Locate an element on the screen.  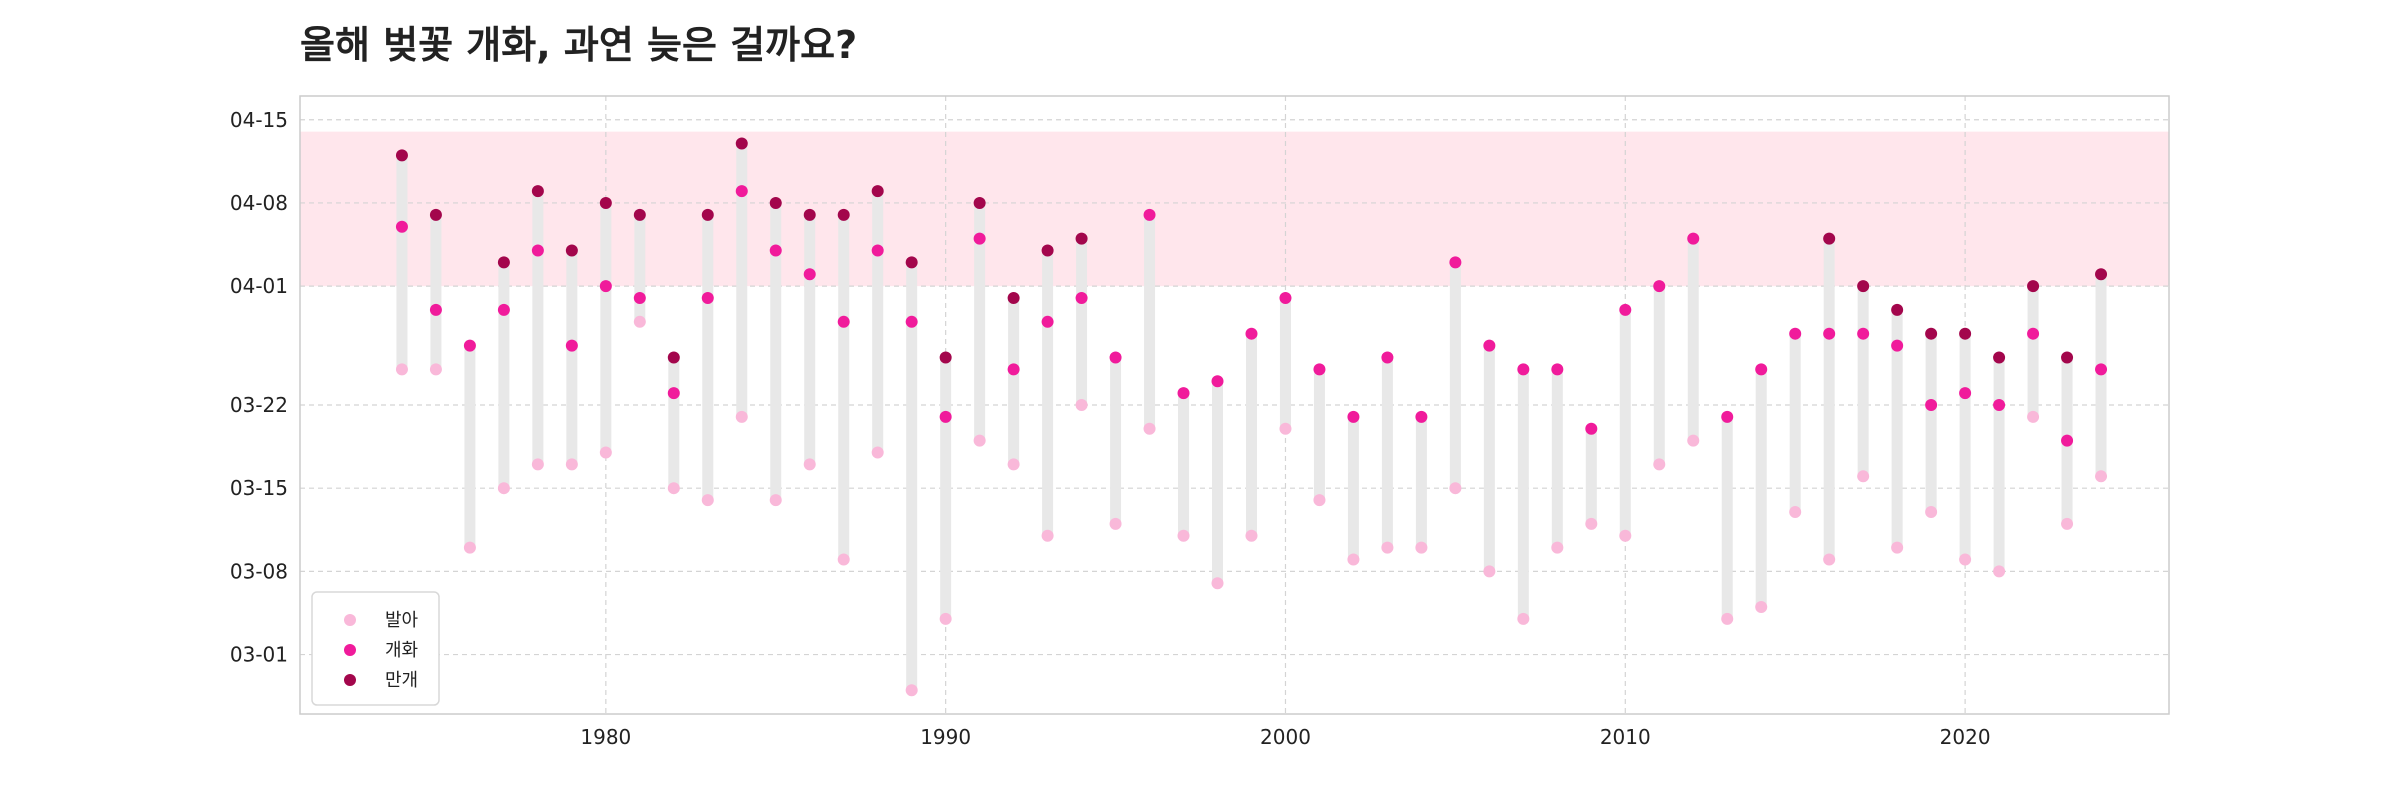
legend-label-bloom: 개화 is located at coordinates (401, 650).